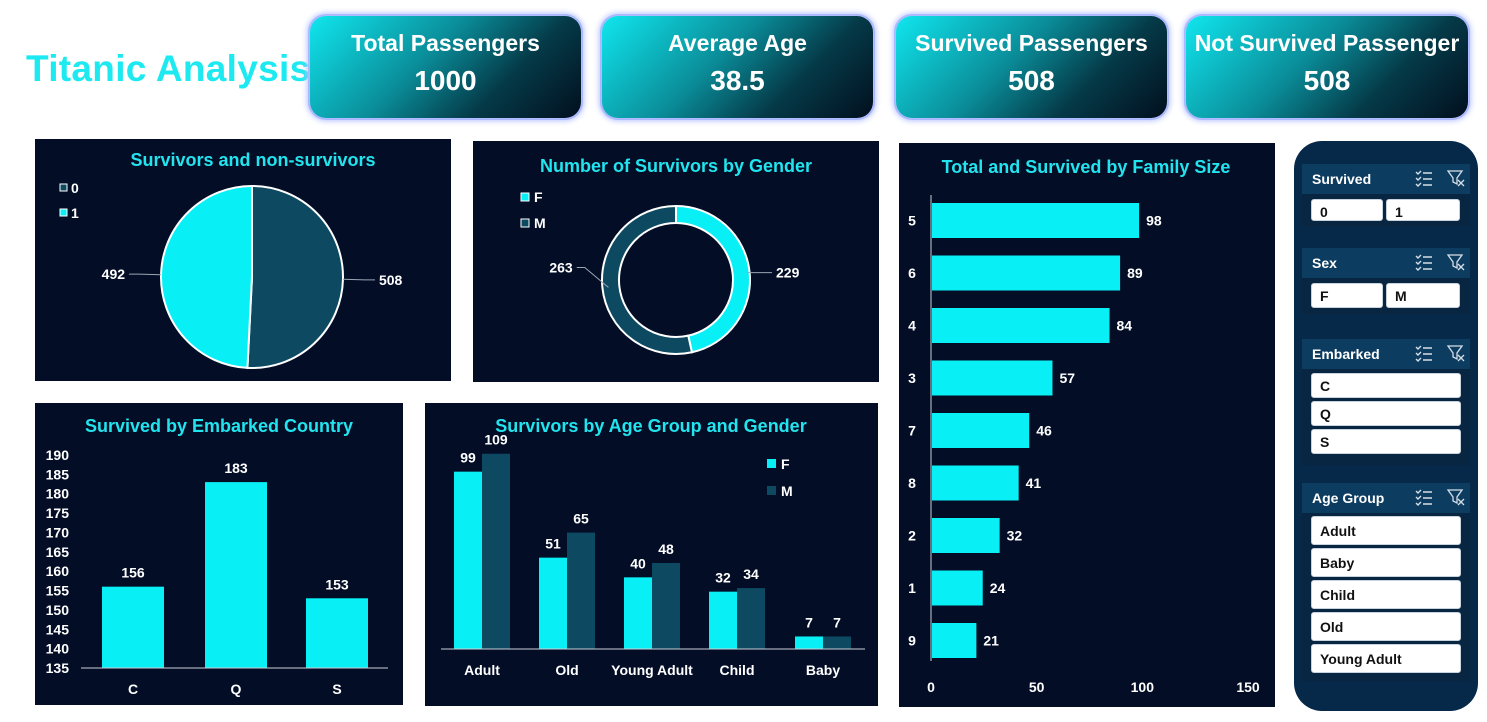 The image size is (1487, 722). What do you see at coordinates (566, 670) in the screenshot?
I see `x-tick-label: Old` at bounding box center [566, 670].